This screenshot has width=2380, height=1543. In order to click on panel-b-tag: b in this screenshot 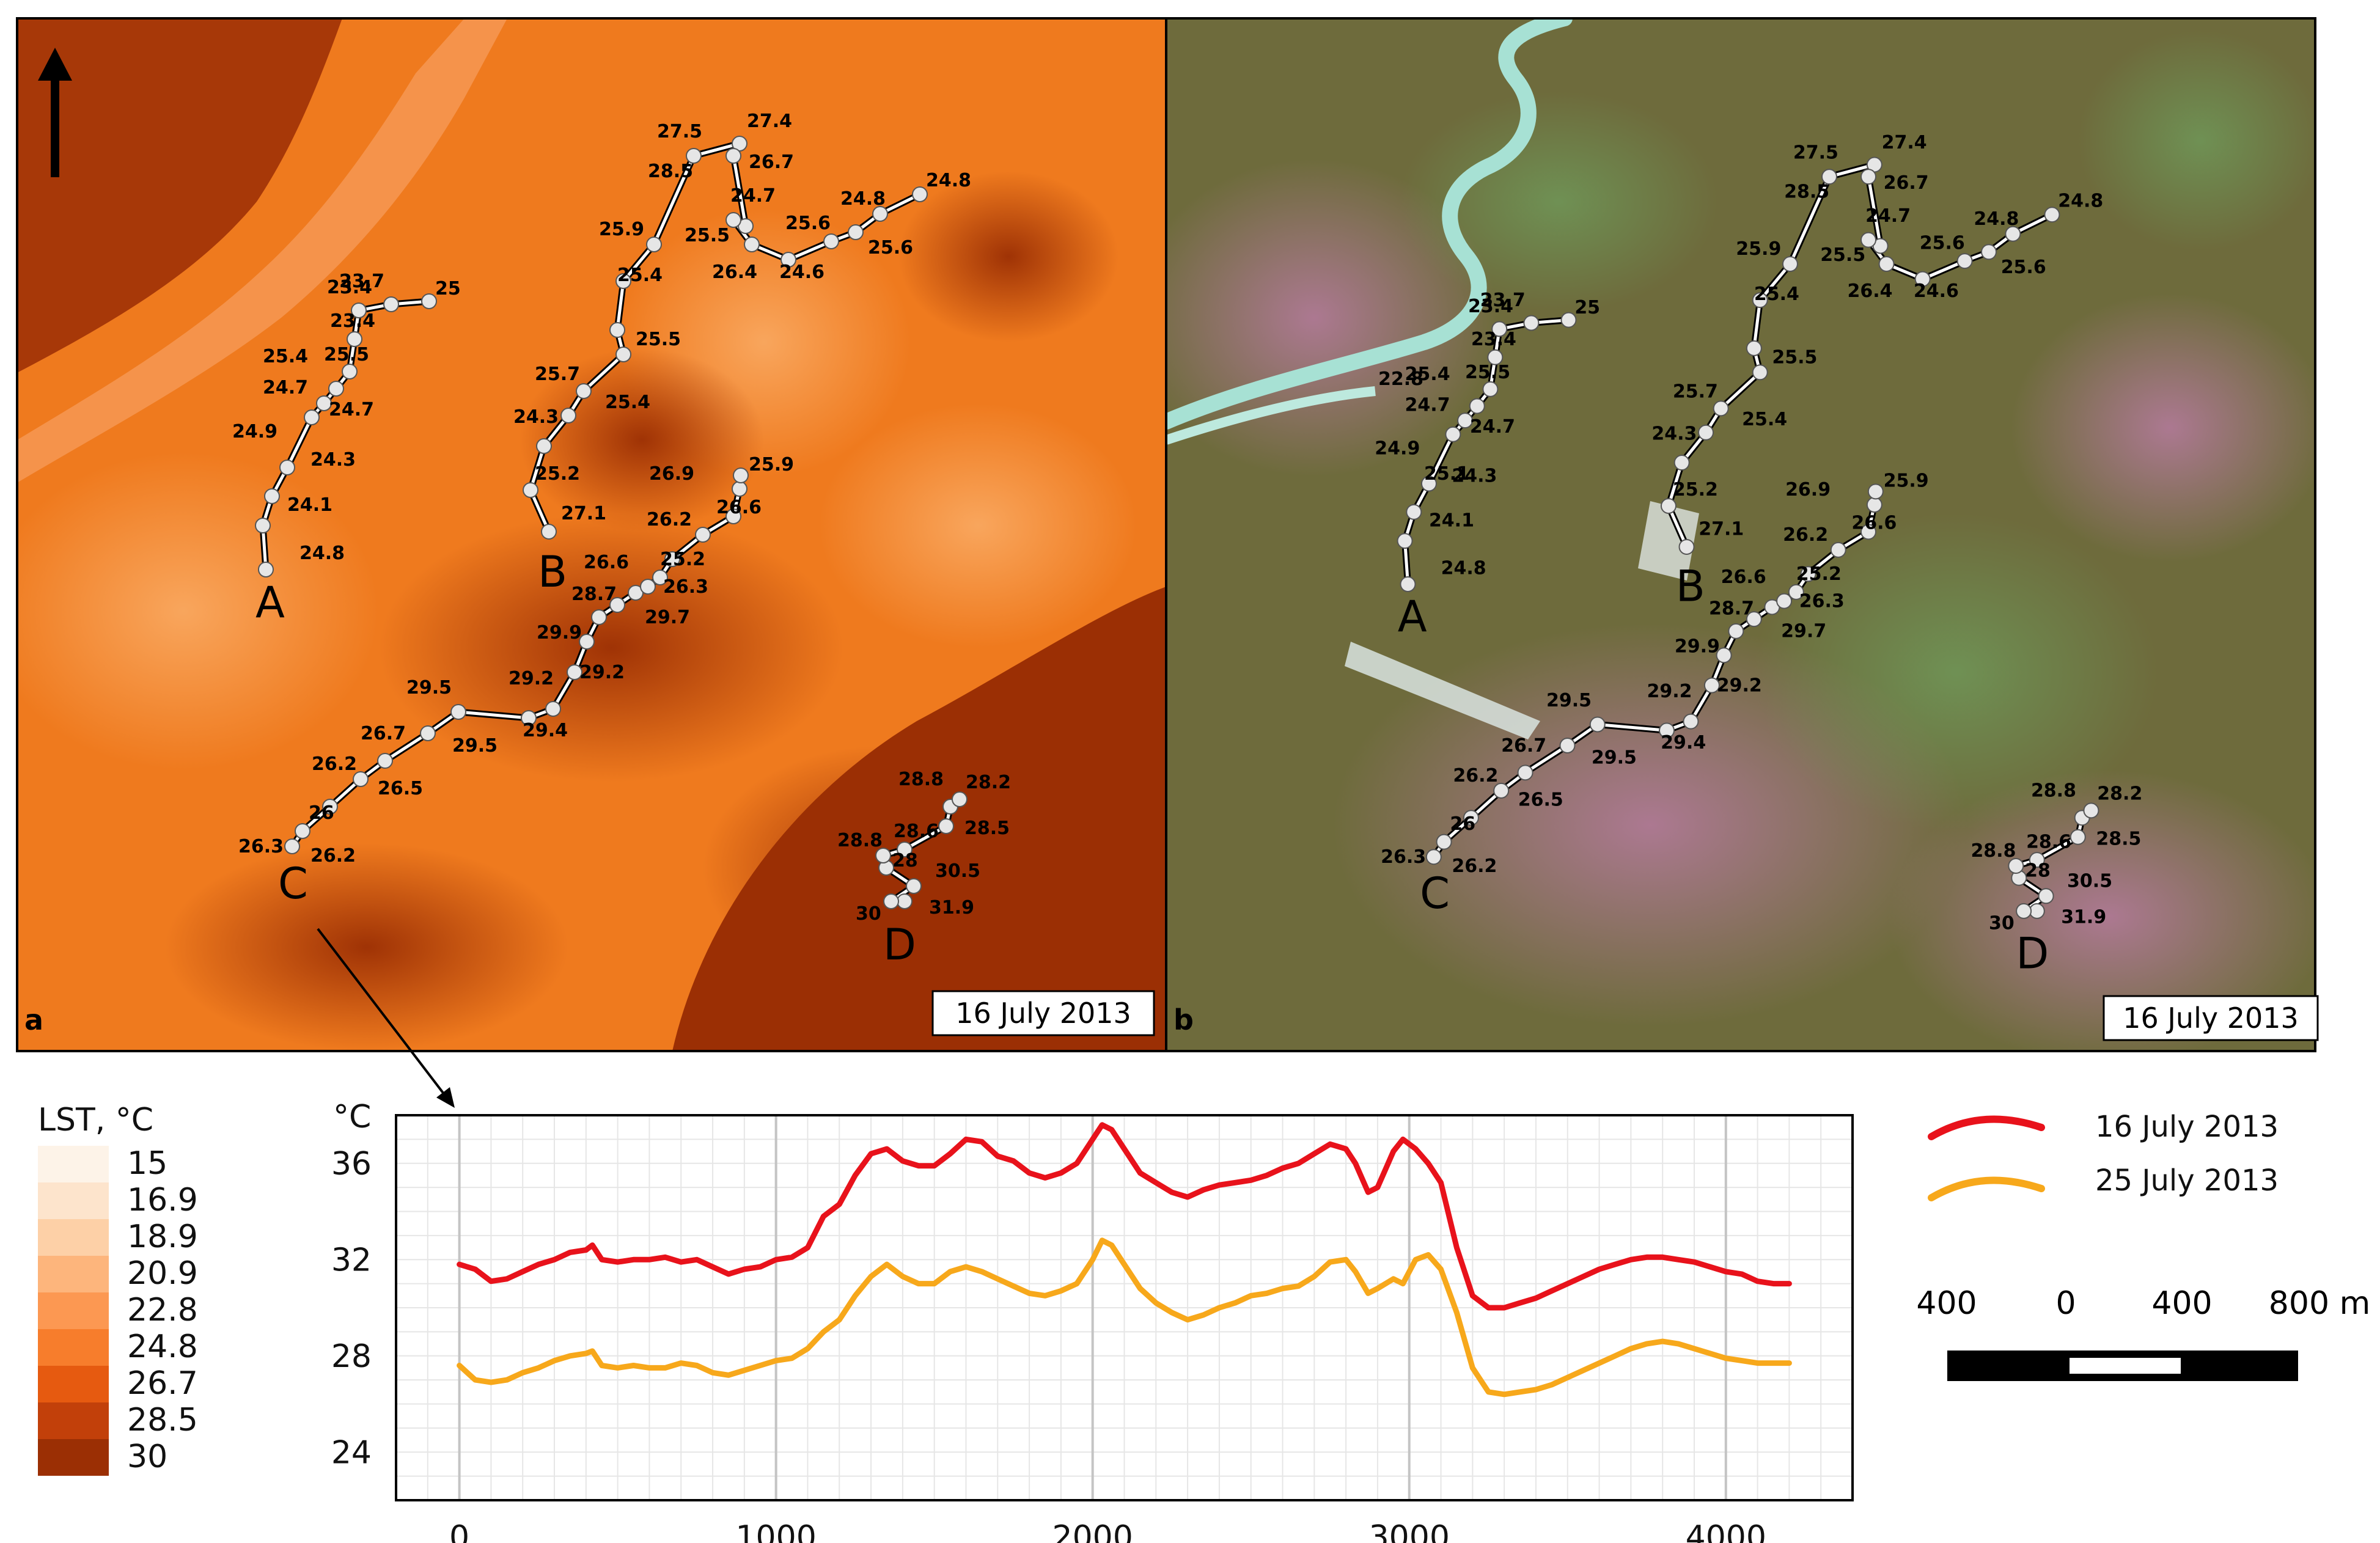, I will do `click(1183, 1019)`.